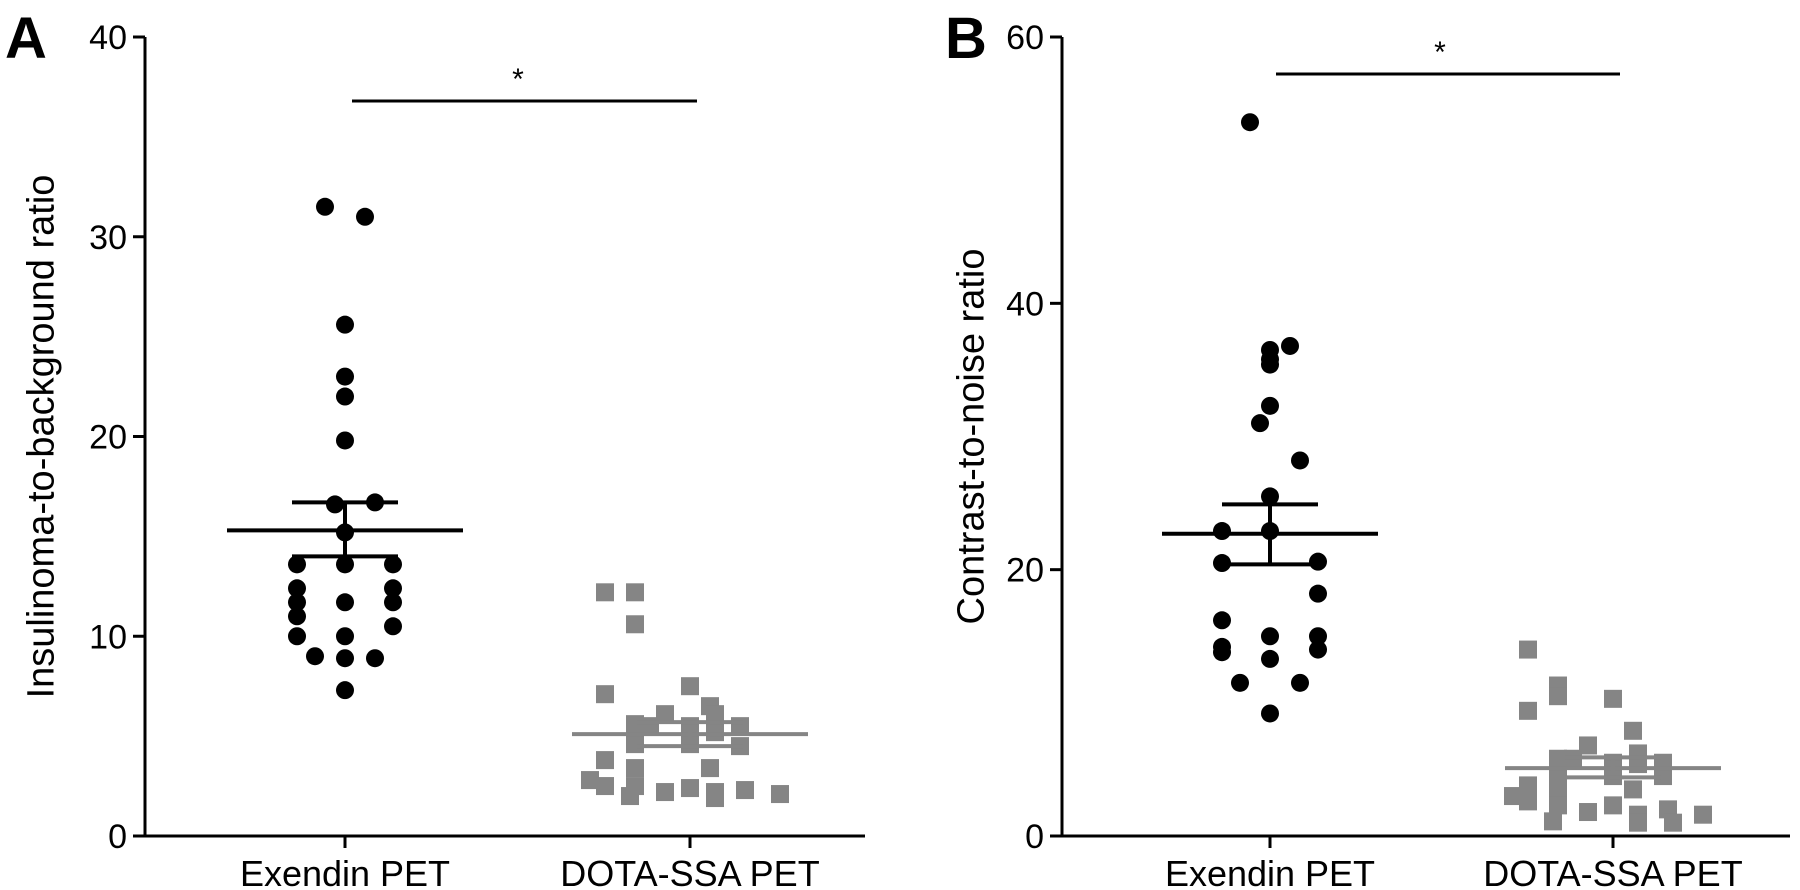  I want to click on y-tick-label: 60, so click(1025, 38).